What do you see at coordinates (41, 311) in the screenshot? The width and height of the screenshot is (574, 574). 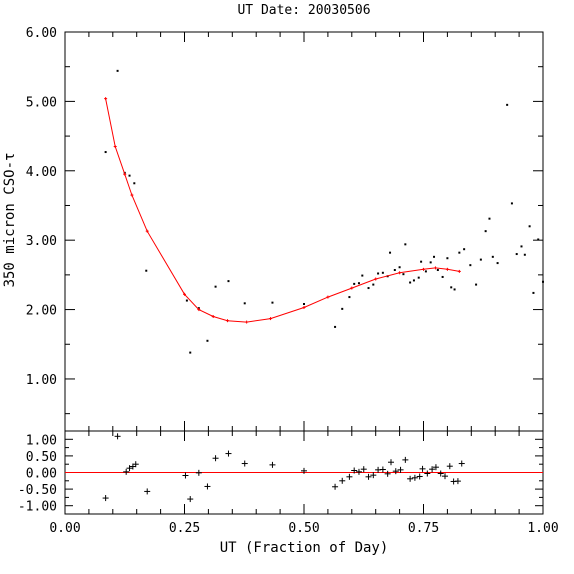 I see `top-y-tick-label: 2.00` at bounding box center [41, 311].